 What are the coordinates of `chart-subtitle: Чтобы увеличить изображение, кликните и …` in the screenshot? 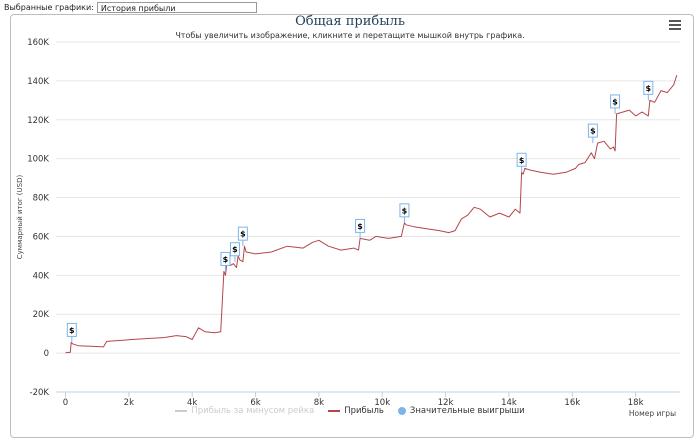 It's located at (350, 35).